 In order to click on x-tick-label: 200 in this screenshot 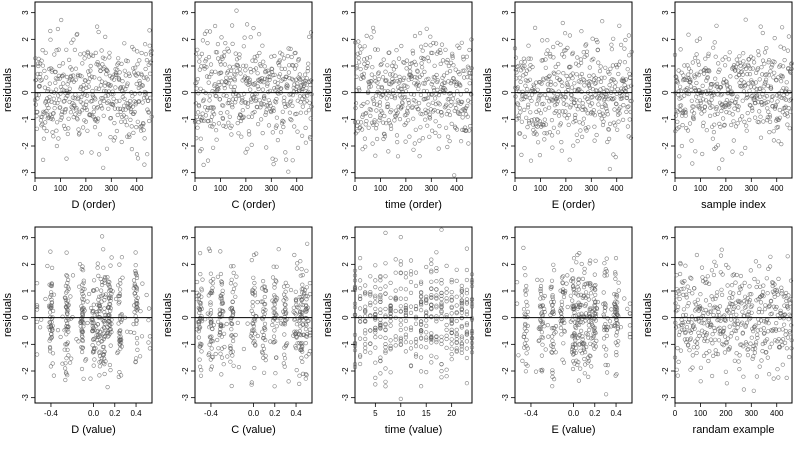, I will do `click(246, 188)`.